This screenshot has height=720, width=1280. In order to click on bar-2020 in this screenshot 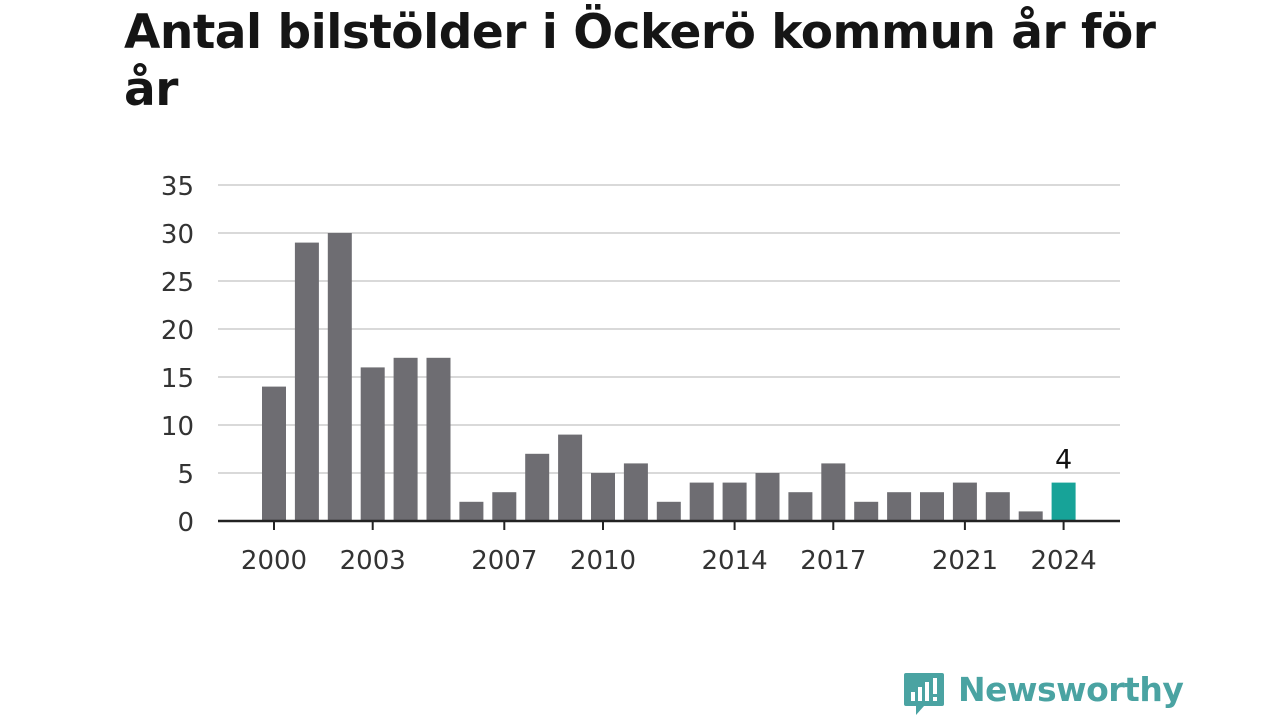, I will do `click(932, 506)`.